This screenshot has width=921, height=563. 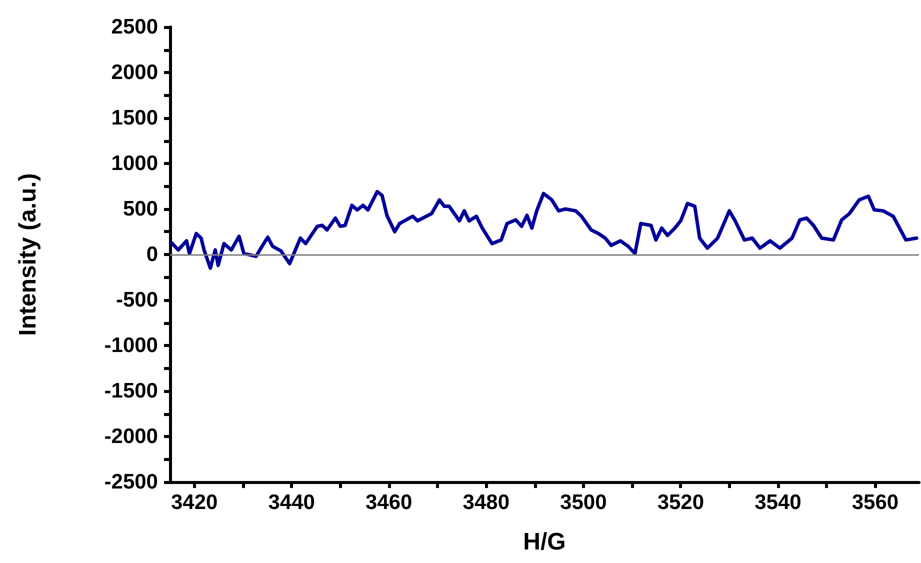 I want to click on y-tick-label: -500, so click(x=137, y=300).